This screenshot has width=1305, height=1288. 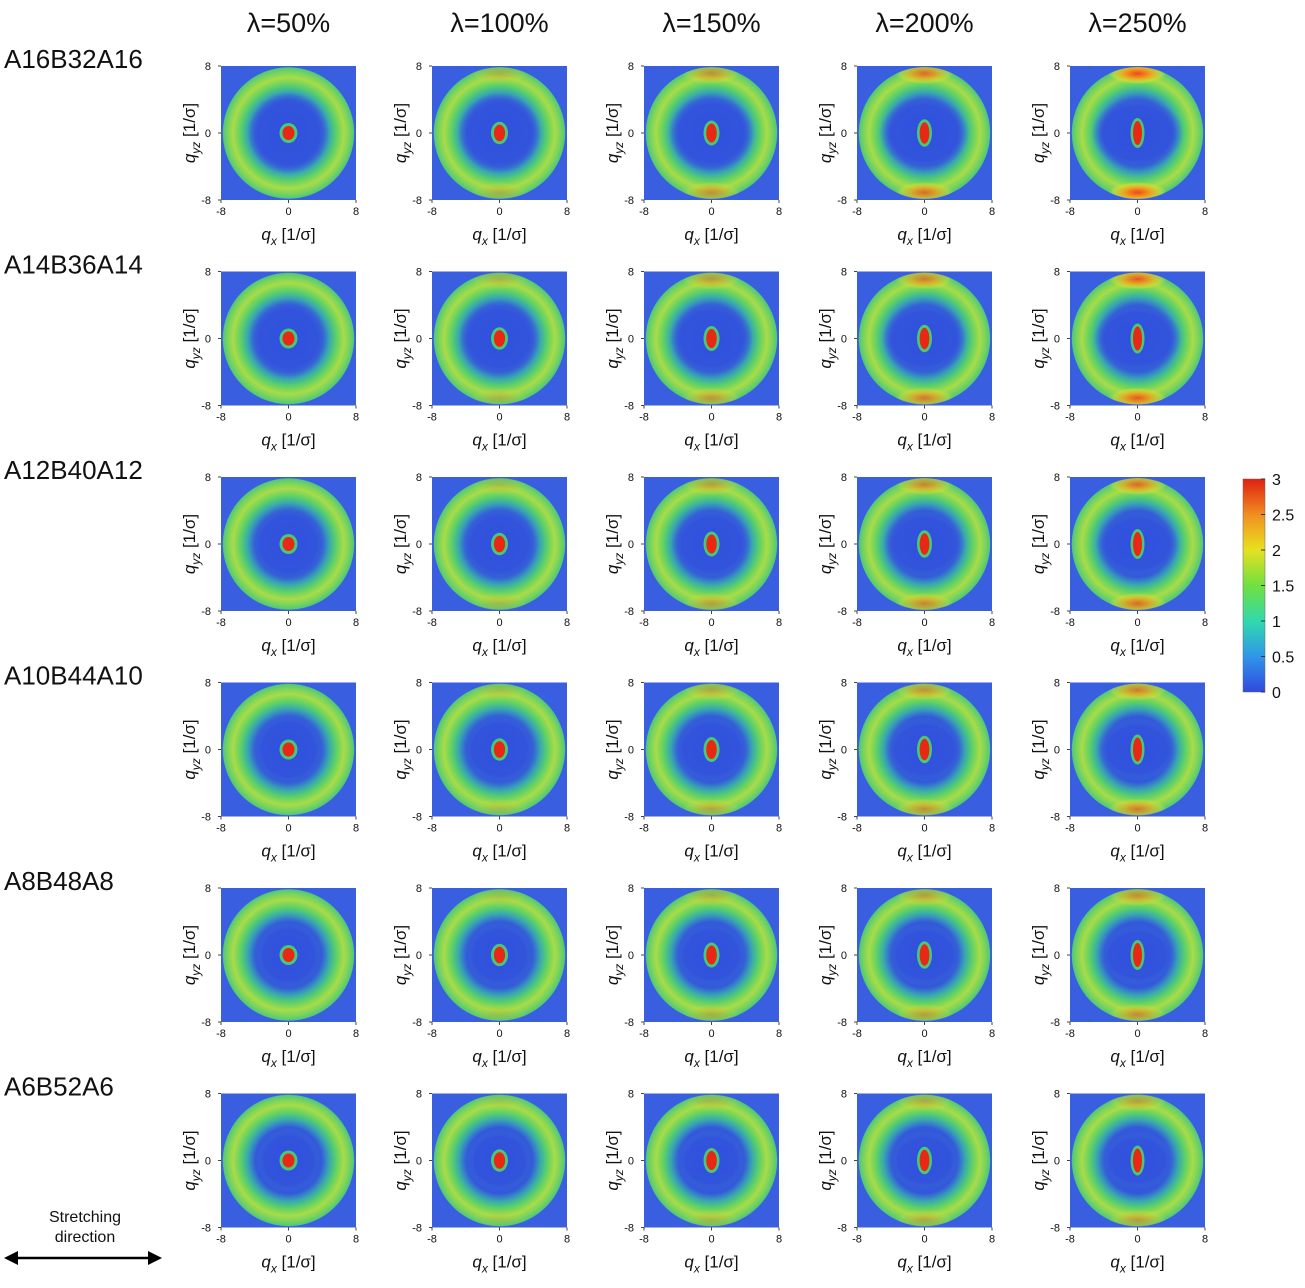 What do you see at coordinates (59, 881) in the screenshot?
I see `row-label: A8B48A8` at bounding box center [59, 881].